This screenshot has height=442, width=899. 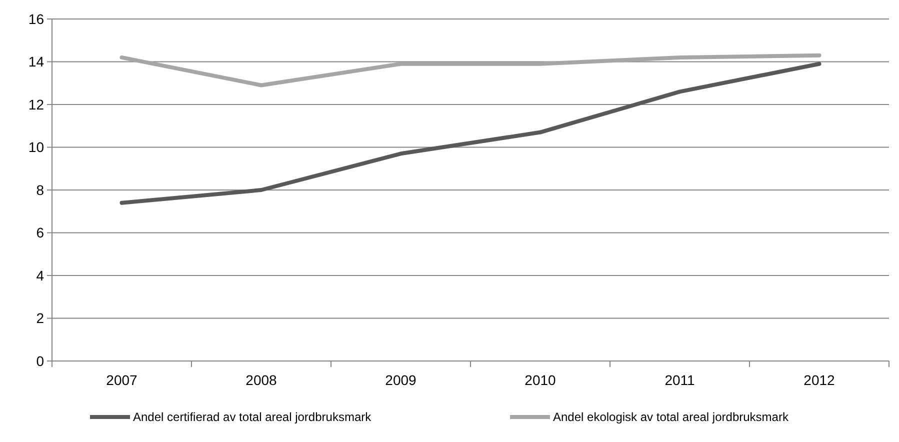 I want to click on legend-label: Andel certifierad av total areal jordbruksmark, so click(x=252, y=417).